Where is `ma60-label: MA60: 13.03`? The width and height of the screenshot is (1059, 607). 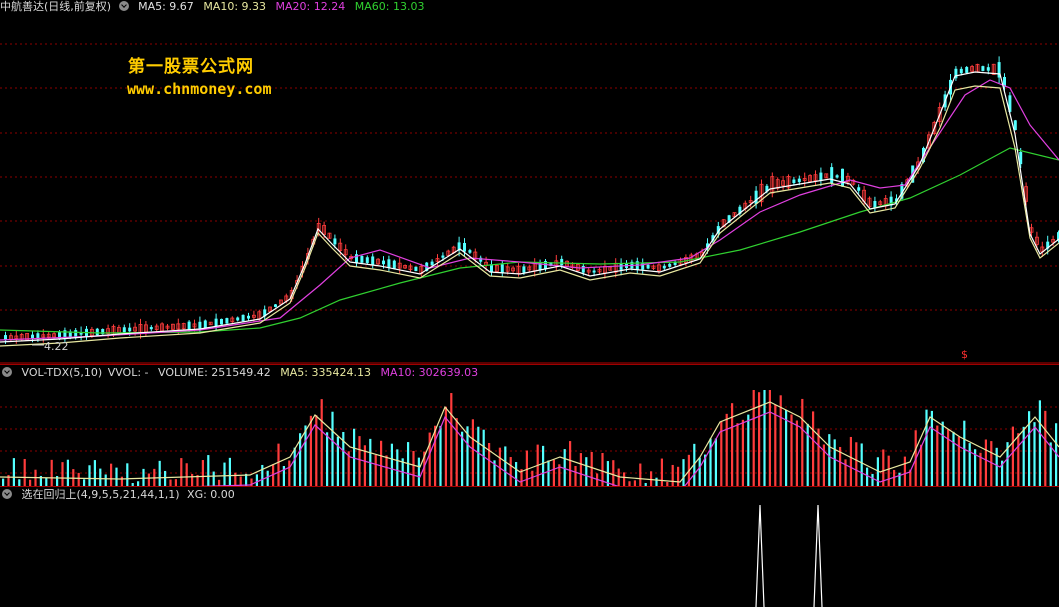 ma60-label: MA60: 13.03 is located at coordinates (389, 6).